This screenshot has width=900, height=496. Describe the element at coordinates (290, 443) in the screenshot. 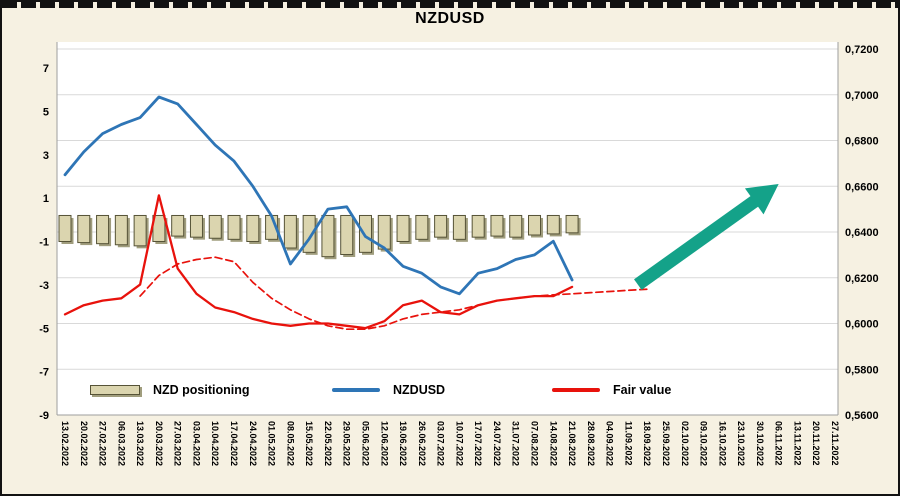

I see `x-axis-date-label: 08.05.2022` at that location.